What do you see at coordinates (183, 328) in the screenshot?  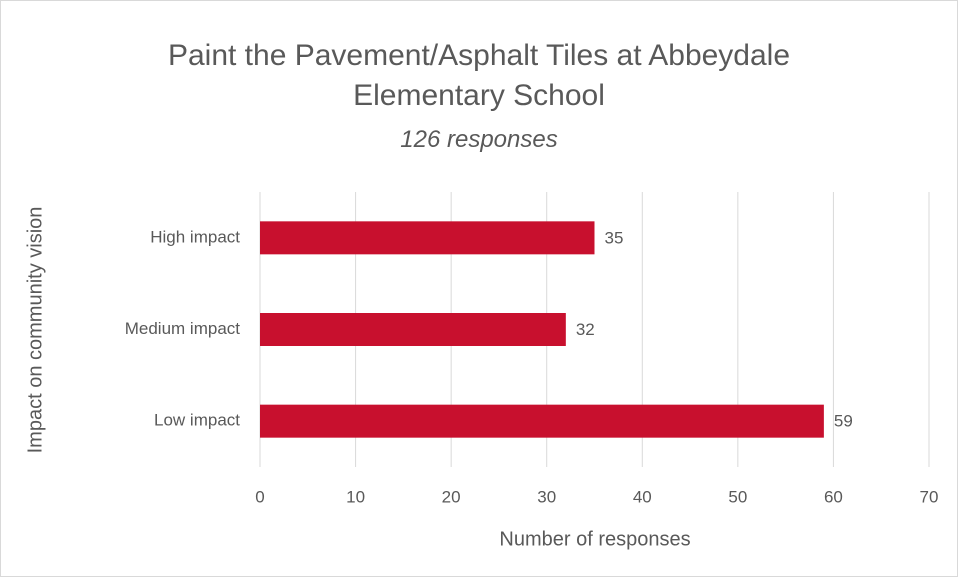 I see `y-tick-label: Medium impact` at bounding box center [183, 328].